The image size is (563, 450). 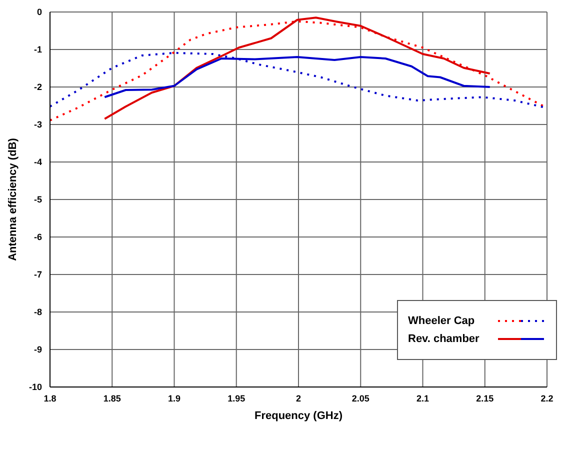 I want to click on y-tick-label: -10, so click(x=35, y=387).